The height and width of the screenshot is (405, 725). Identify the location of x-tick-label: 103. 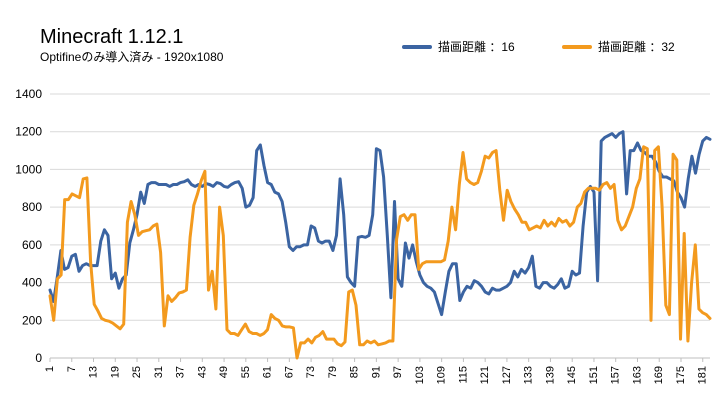
(420, 375).